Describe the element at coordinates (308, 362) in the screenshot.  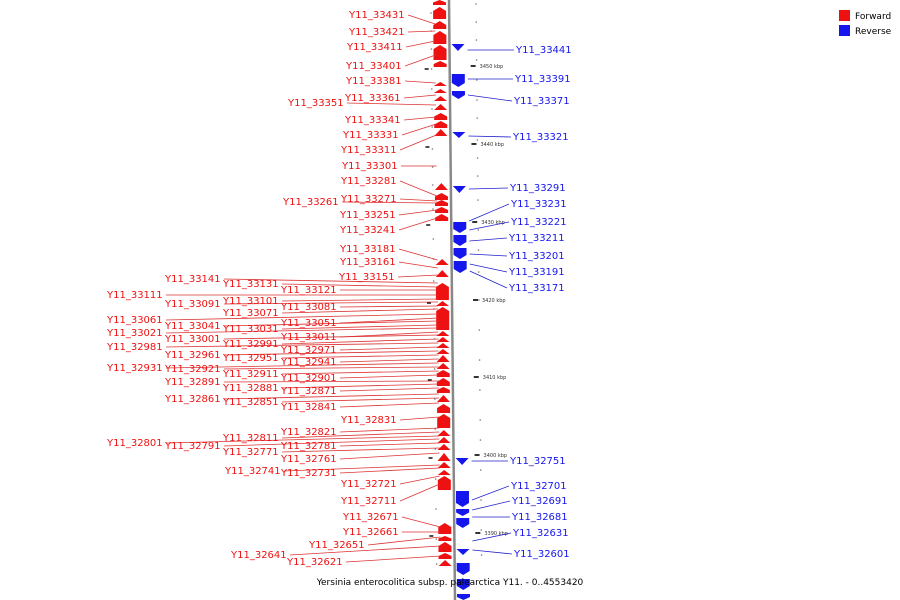
I see `forward-gene-label: Y11_32941` at that location.